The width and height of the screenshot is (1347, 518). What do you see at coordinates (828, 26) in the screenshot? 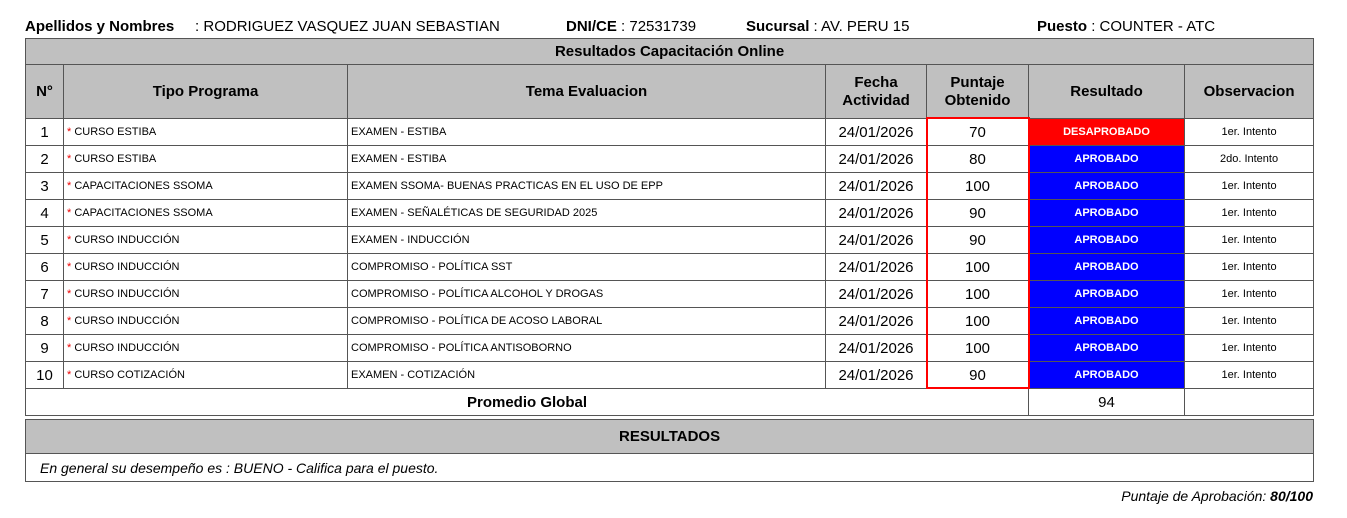
I see `sucursal-field: Sucursal : AV. PERU 15` at bounding box center [828, 26].